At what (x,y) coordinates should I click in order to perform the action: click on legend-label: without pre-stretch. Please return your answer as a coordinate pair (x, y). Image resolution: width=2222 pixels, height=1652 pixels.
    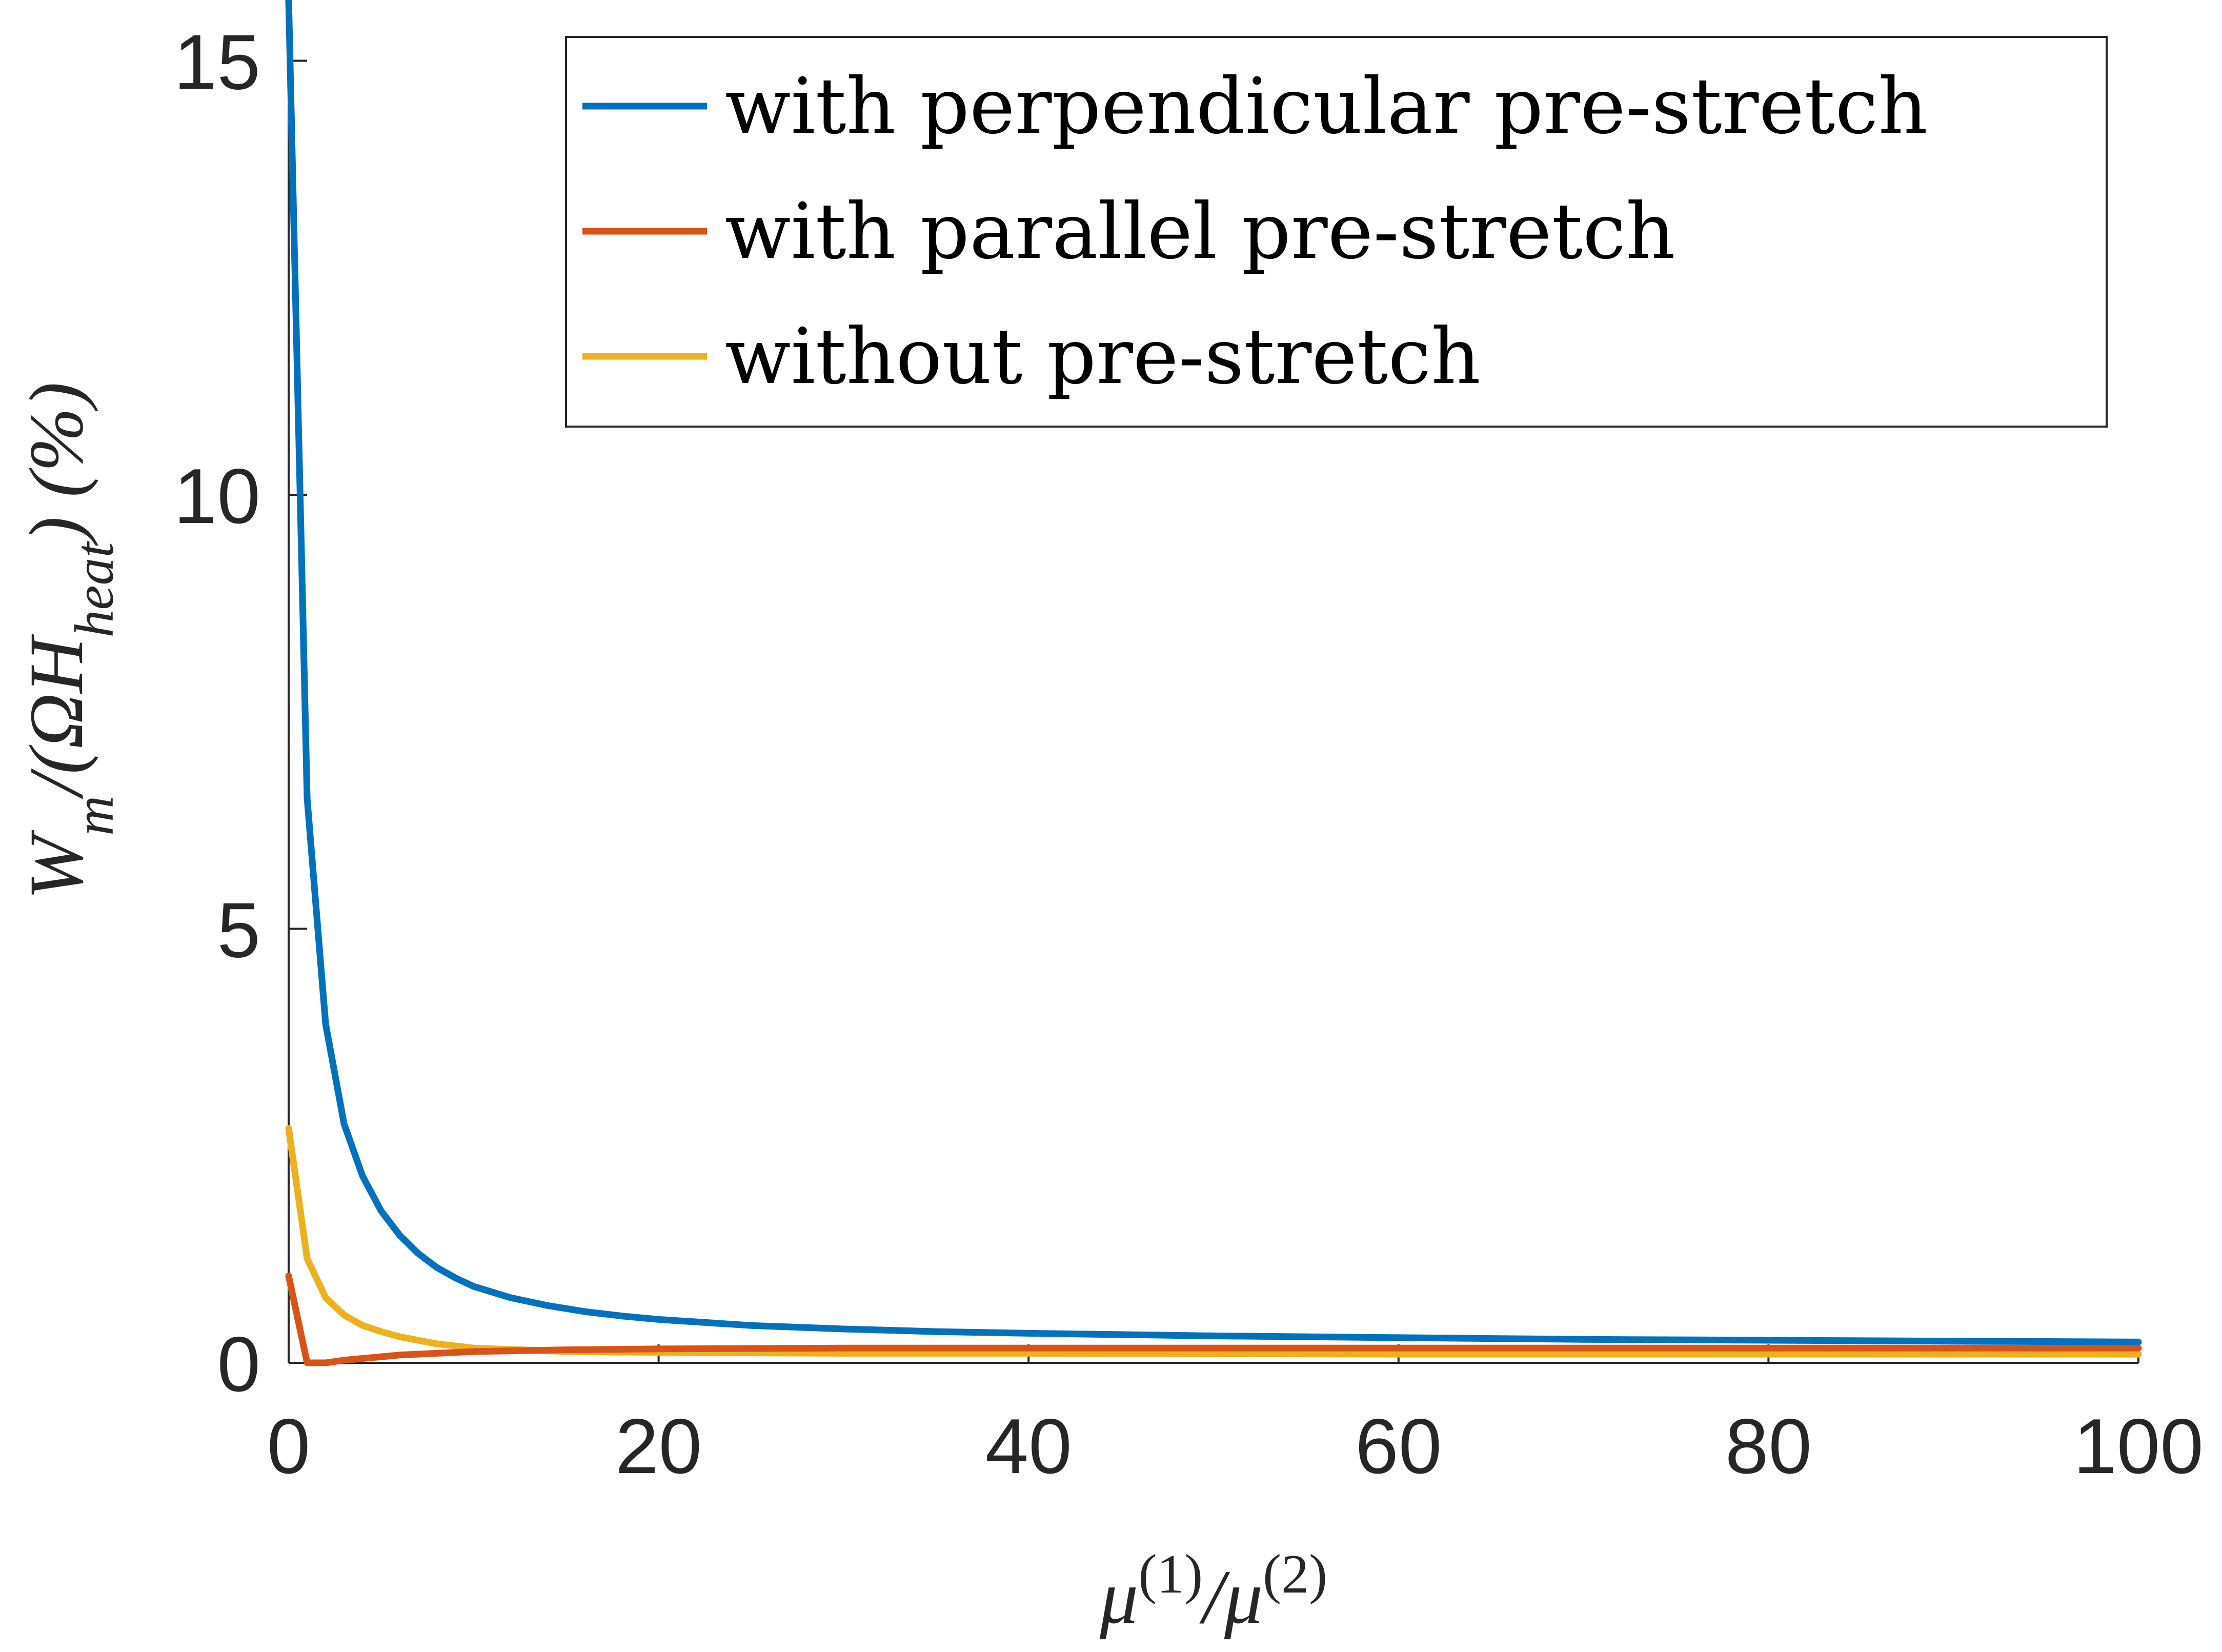
    Looking at the image, I should click on (1103, 356).